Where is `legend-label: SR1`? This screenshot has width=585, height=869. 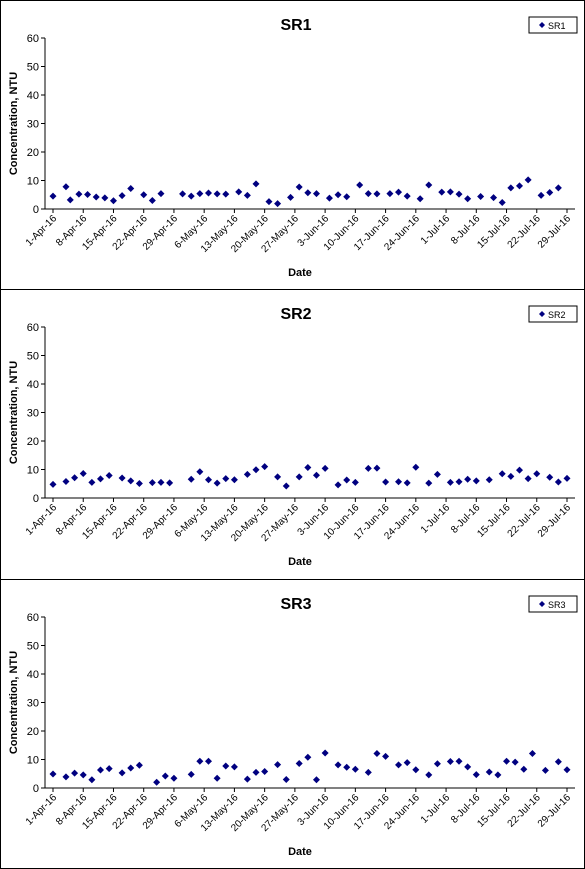
legend-label: SR1 is located at coordinates (557, 26).